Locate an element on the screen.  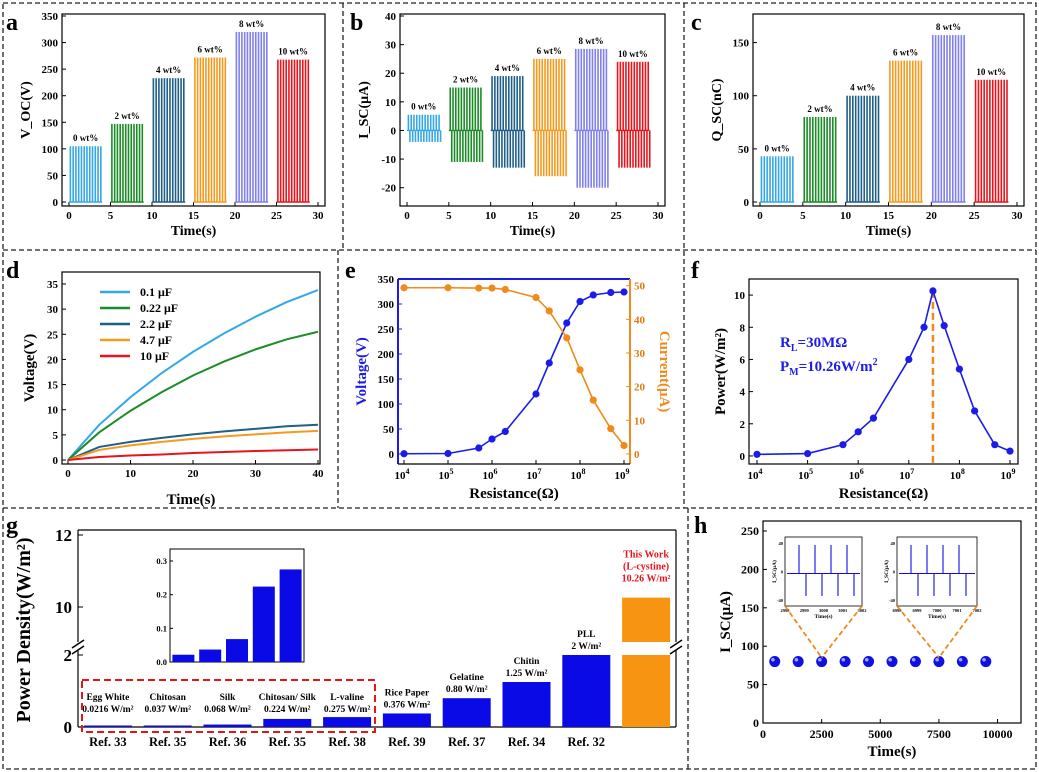
y-axis-title: V_OC(V) is located at coordinates (26, 110).